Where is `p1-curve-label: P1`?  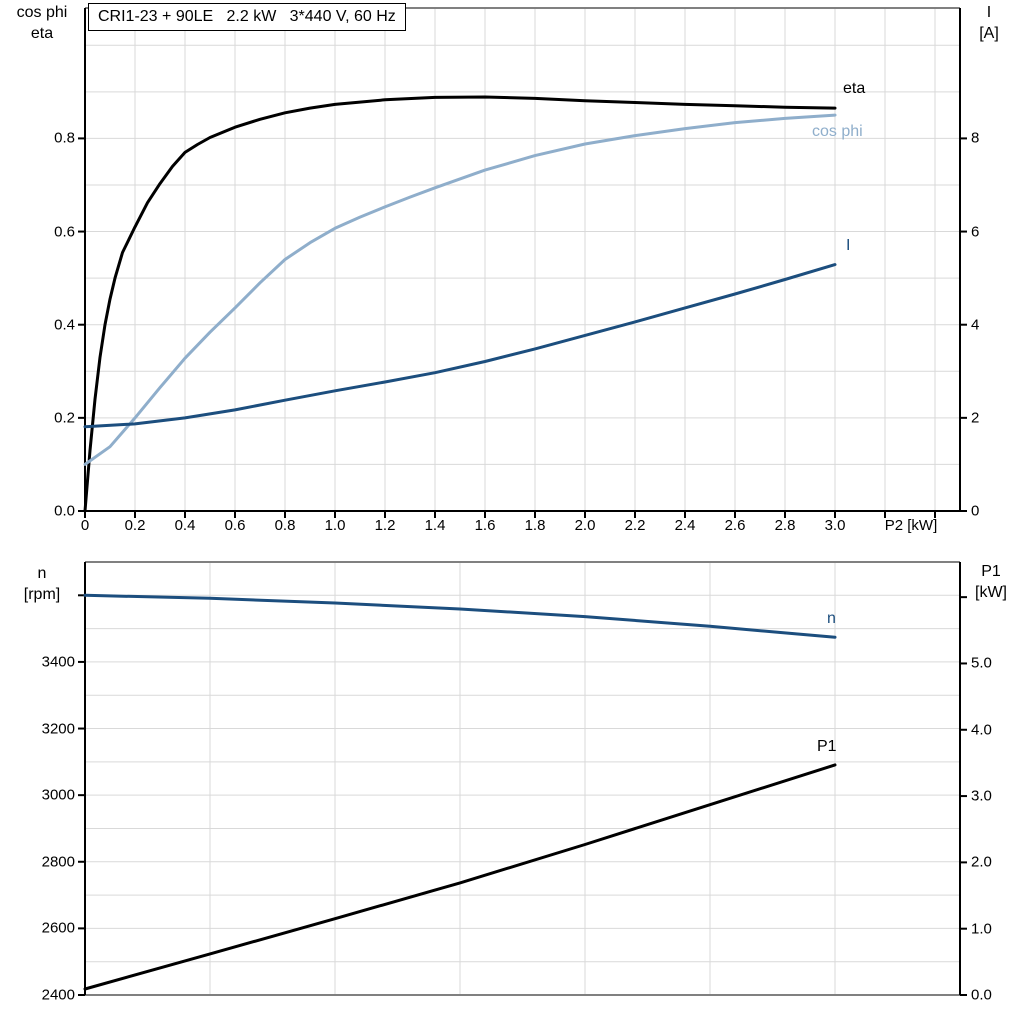
p1-curve-label: P1 is located at coordinates (827, 746).